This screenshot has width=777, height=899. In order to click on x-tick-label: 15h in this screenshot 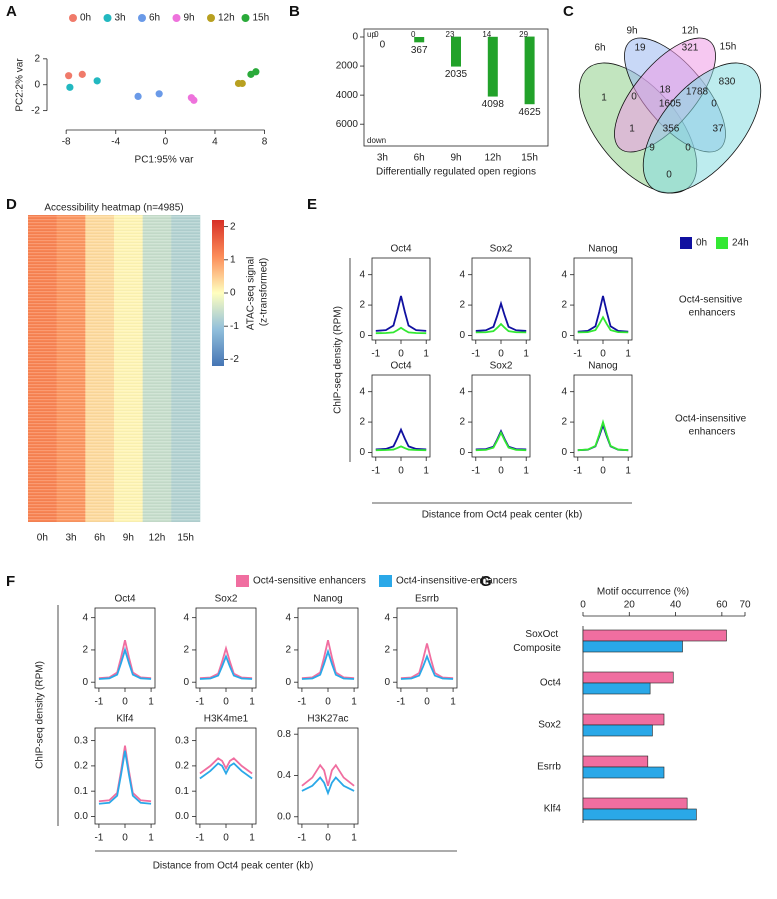, I will do `click(529, 158)`.